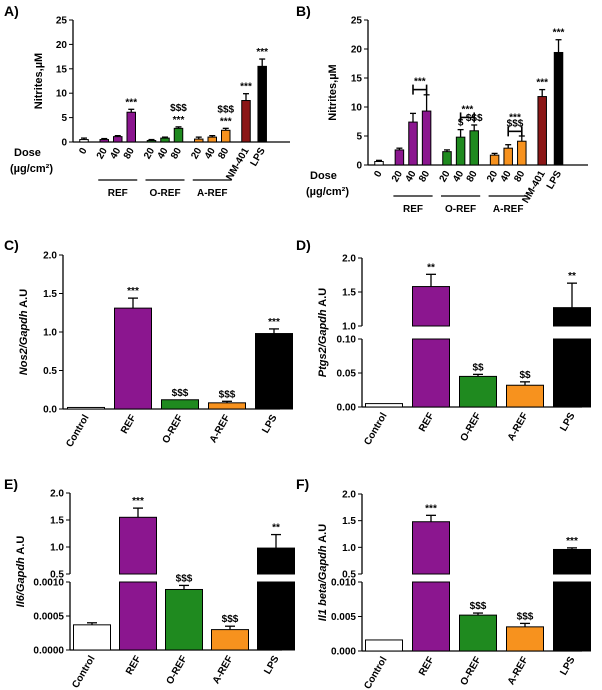  What do you see at coordinates (431, 373) in the screenshot?
I see `panel-3-bar-lower` at bounding box center [431, 373].